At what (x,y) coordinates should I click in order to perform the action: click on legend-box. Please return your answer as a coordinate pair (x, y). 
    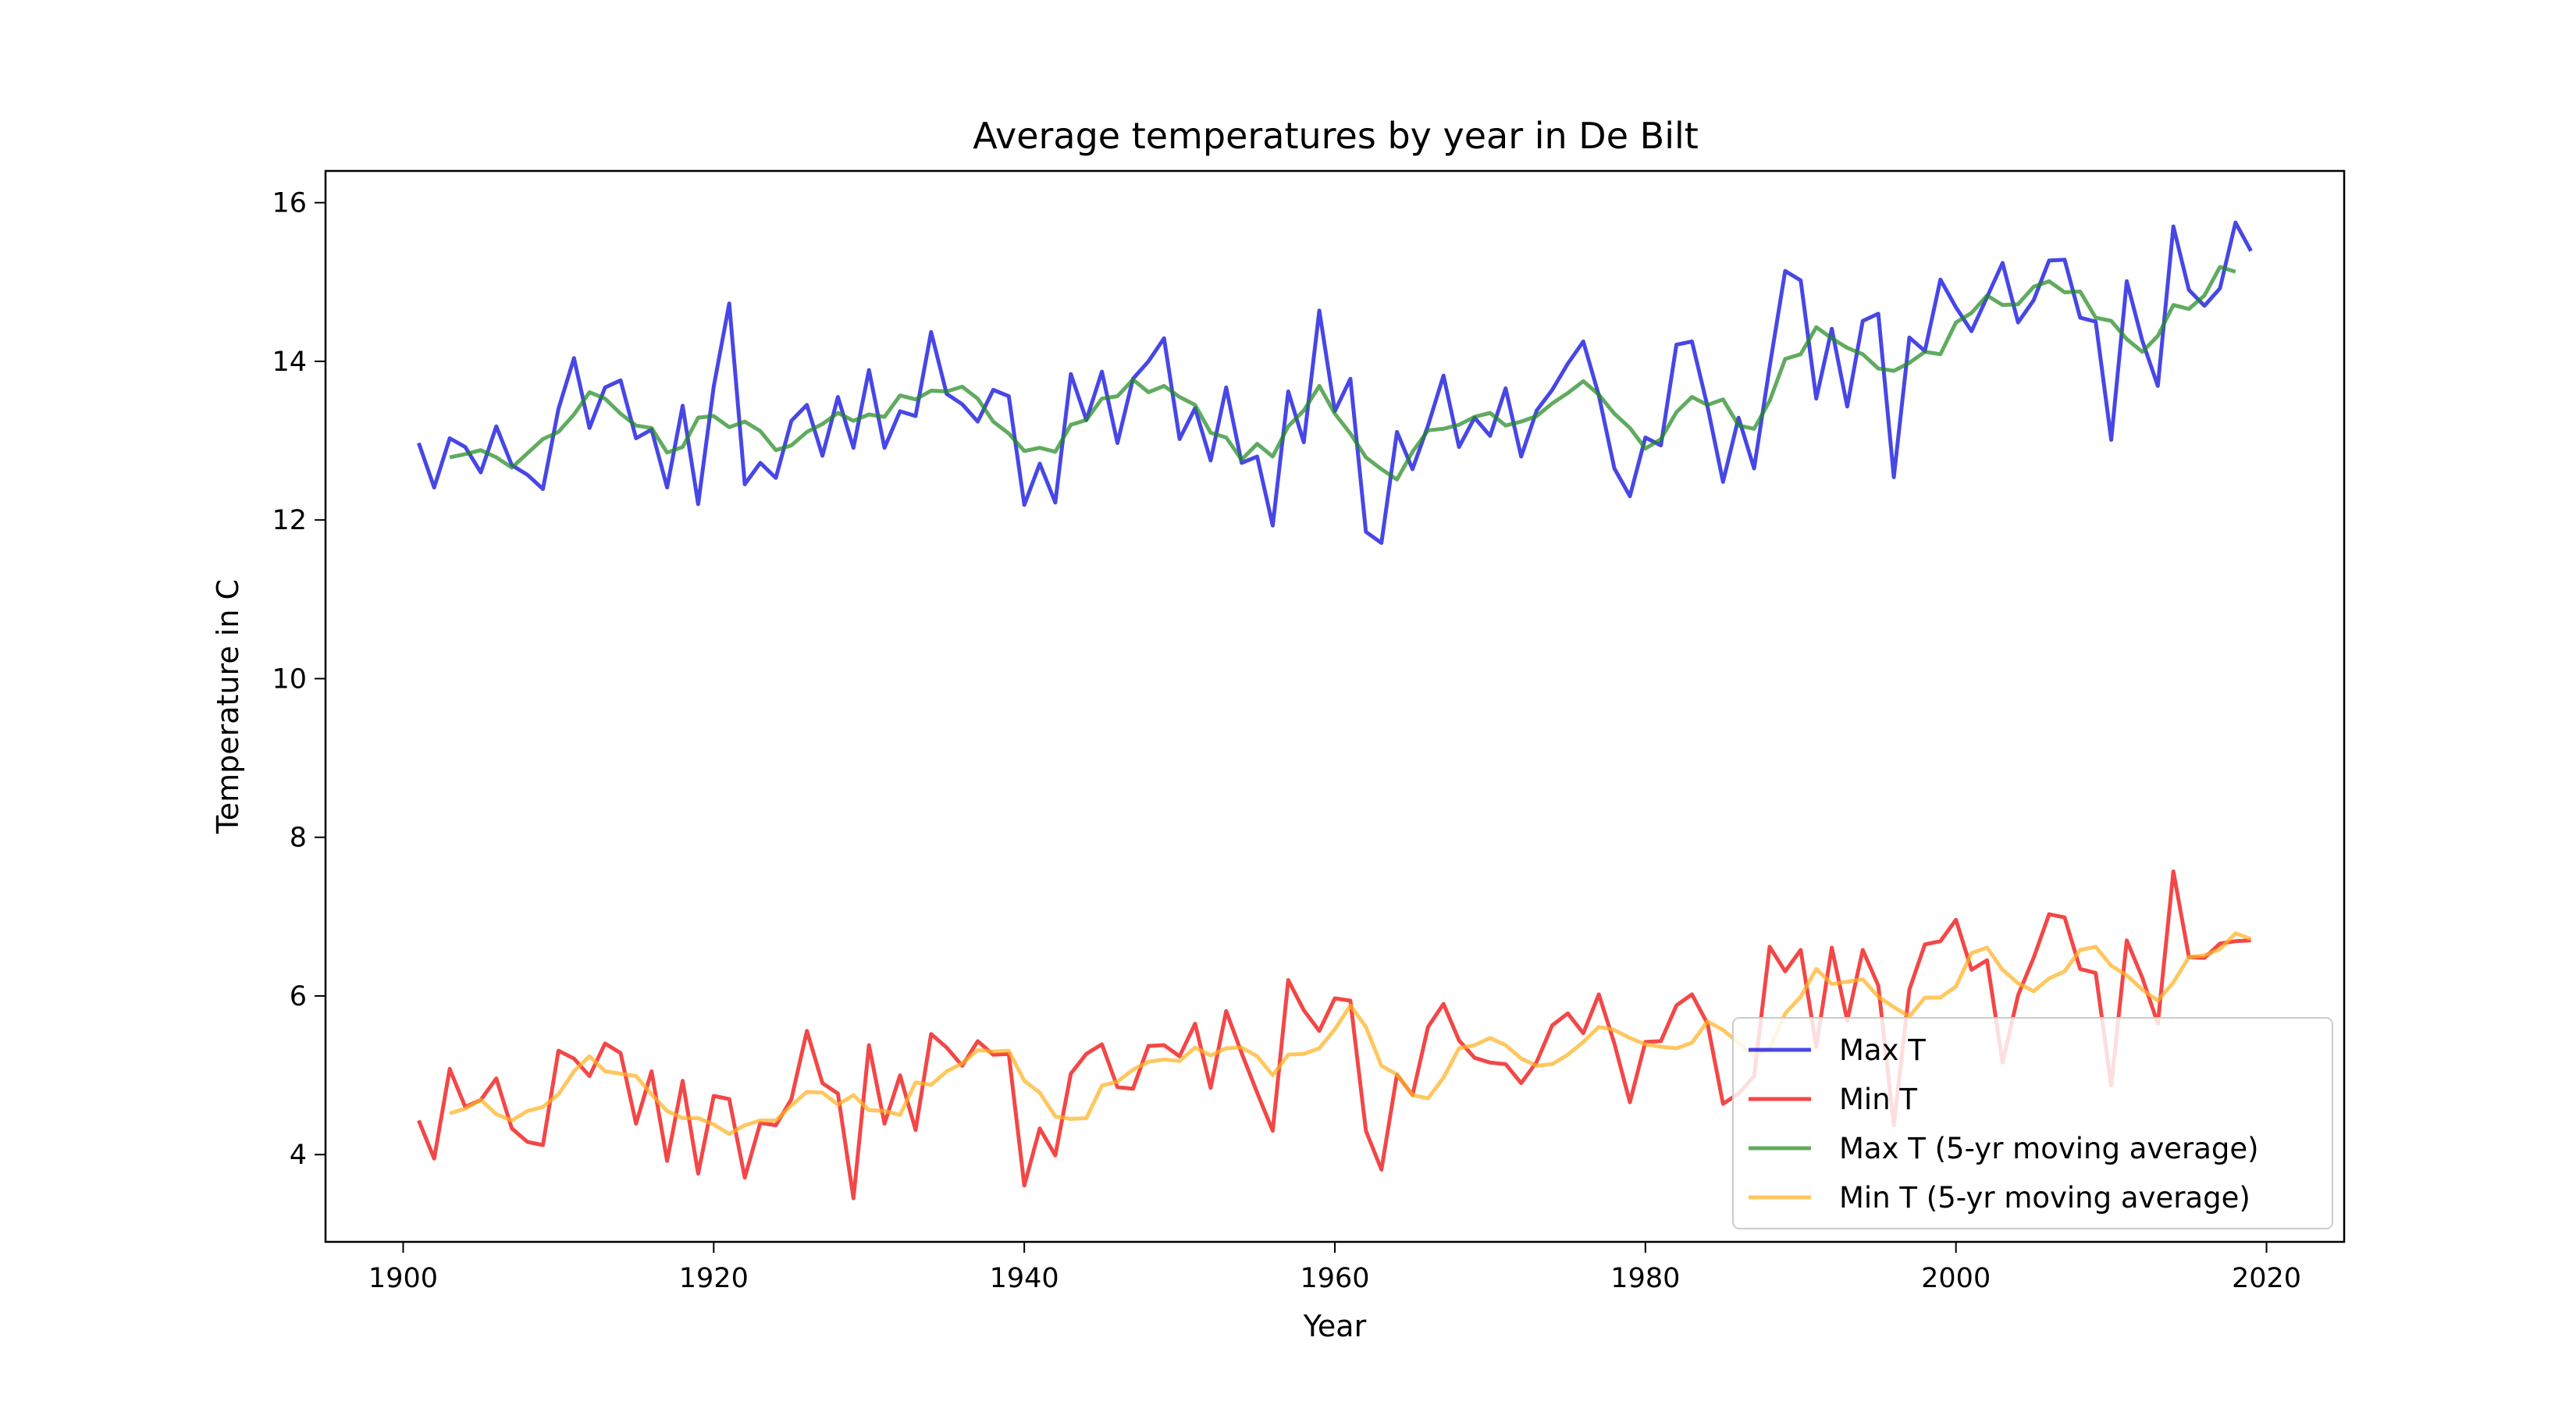
    Looking at the image, I should click on (2032, 1123).